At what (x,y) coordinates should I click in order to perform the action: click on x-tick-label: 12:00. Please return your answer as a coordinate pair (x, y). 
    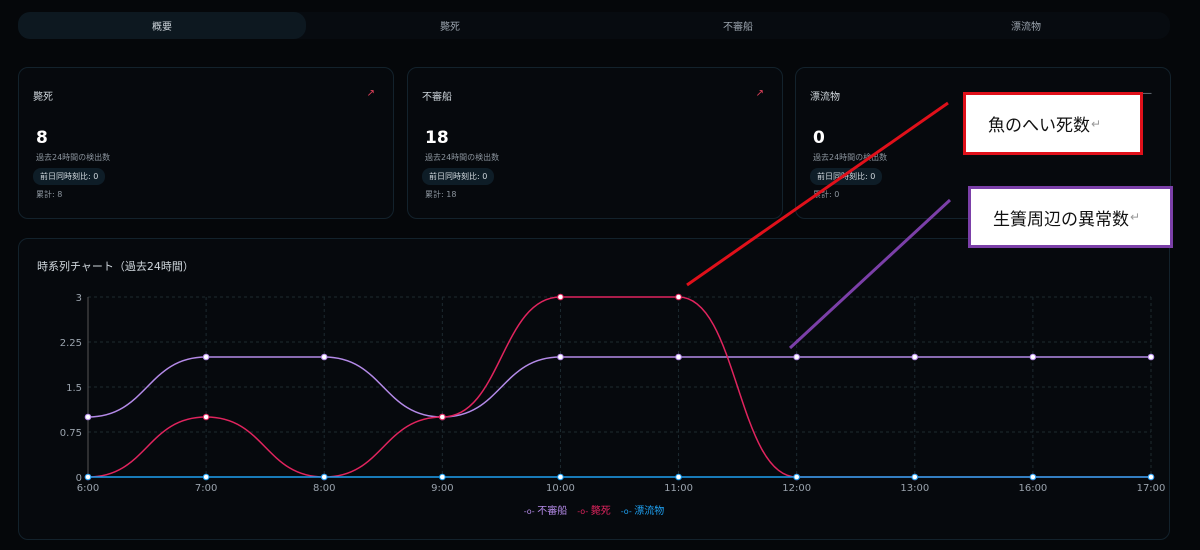
    Looking at the image, I should click on (796, 488).